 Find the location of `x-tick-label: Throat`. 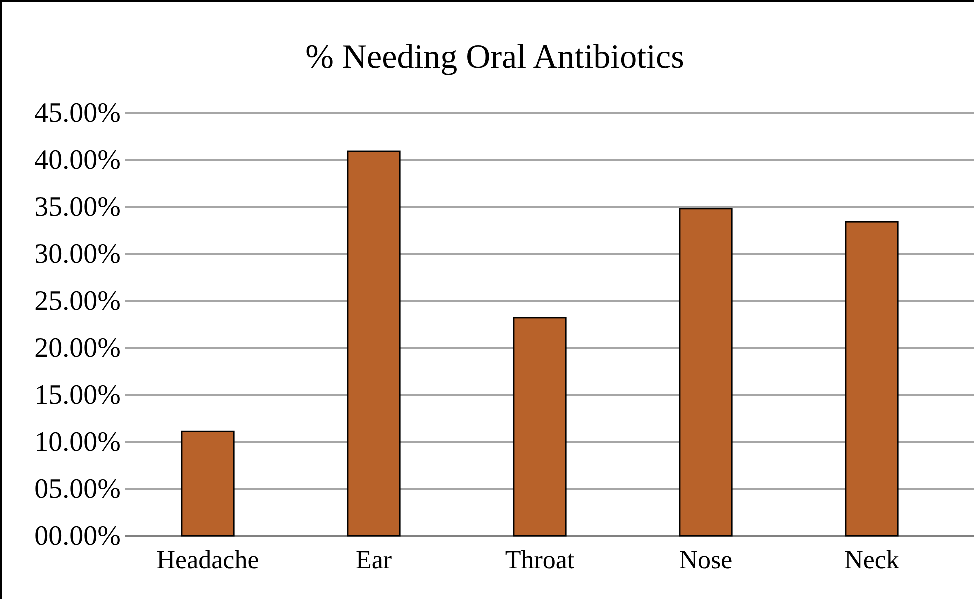

x-tick-label: Throat is located at coordinates (540, 559).